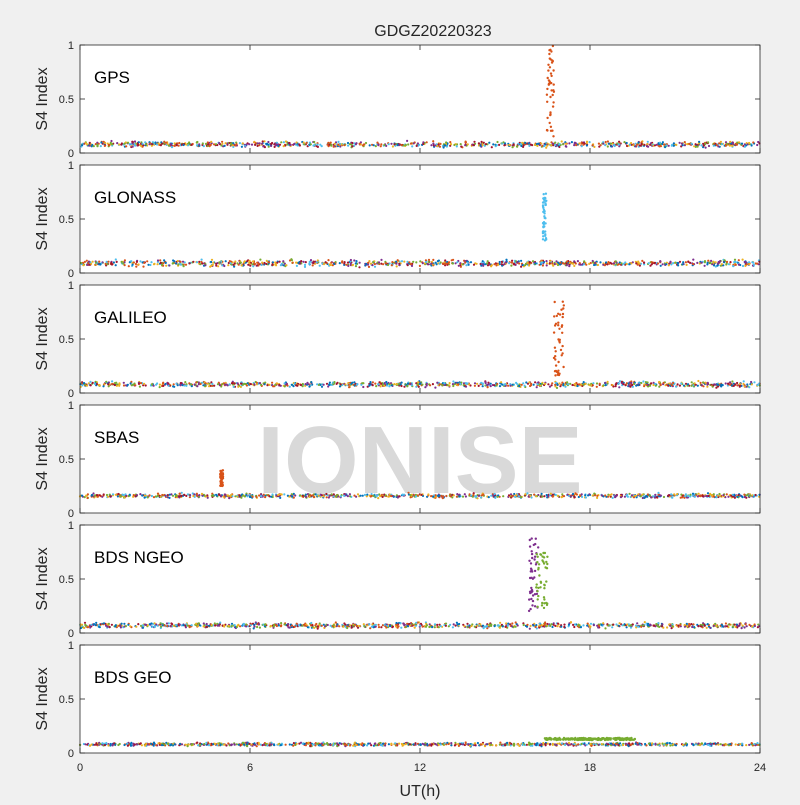  I want to click on y-axis-label: S4 Index, so click(42, 98).